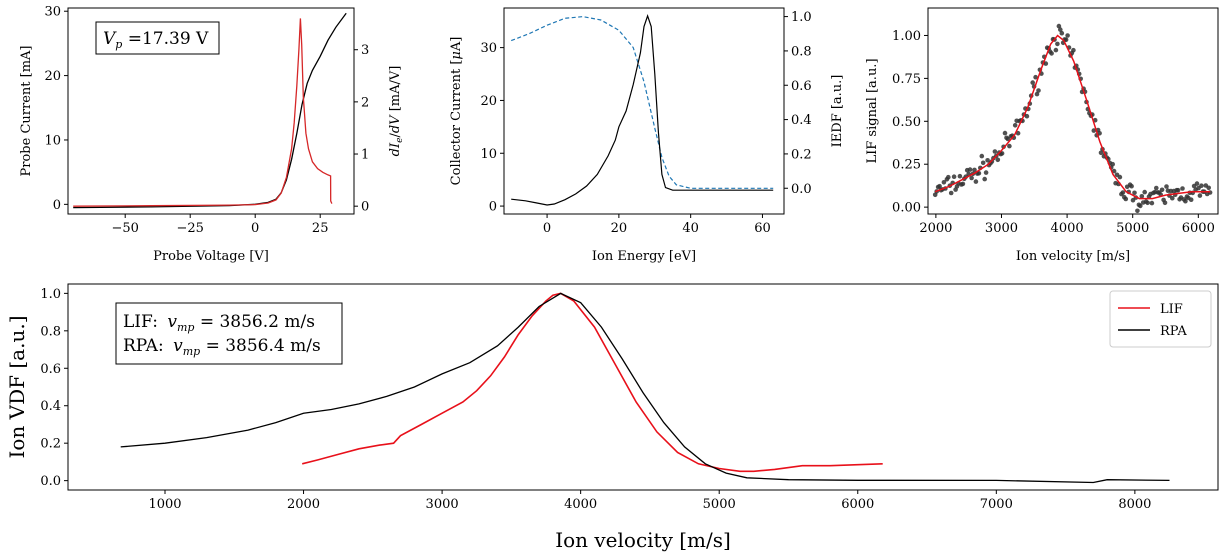 The width and height of the screenshot is (1225, 558). I want to click on x-tick-label: 40, so click(690, 228).